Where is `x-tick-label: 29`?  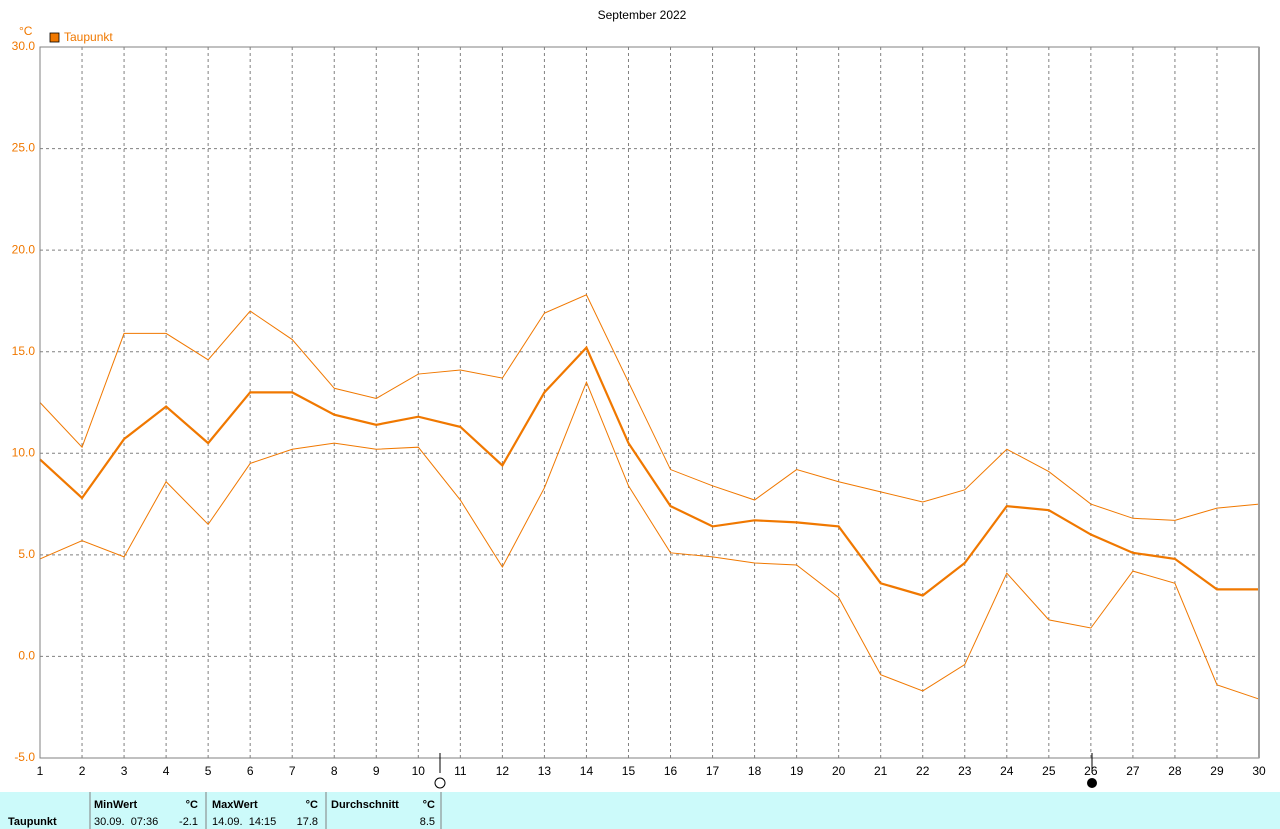 x-tick-label: 29 is located at coordinates (1217, 771).